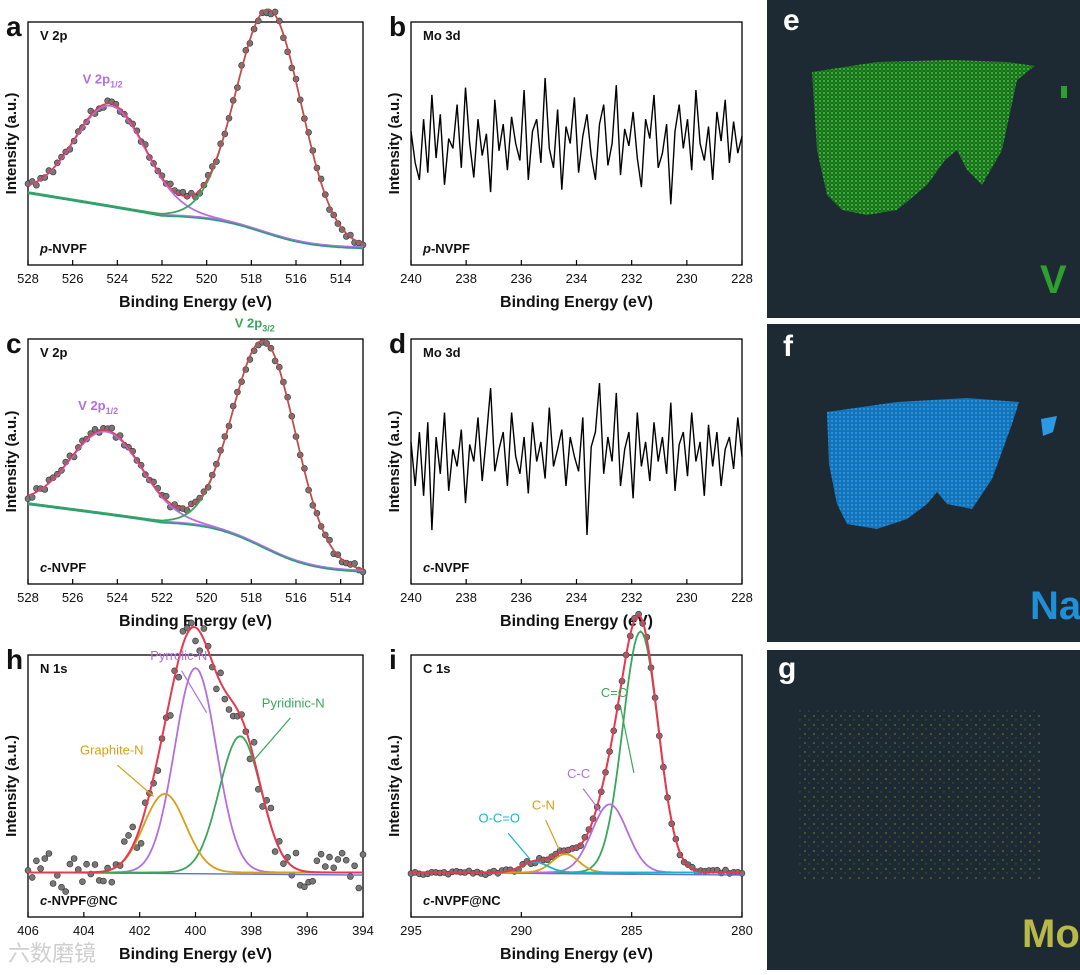 This screenshot has height=975, width=1080. What do you see at coordinates (552, 834) in the screenshot?
I see `arrow-c-n` at bounding box center [552, 834].